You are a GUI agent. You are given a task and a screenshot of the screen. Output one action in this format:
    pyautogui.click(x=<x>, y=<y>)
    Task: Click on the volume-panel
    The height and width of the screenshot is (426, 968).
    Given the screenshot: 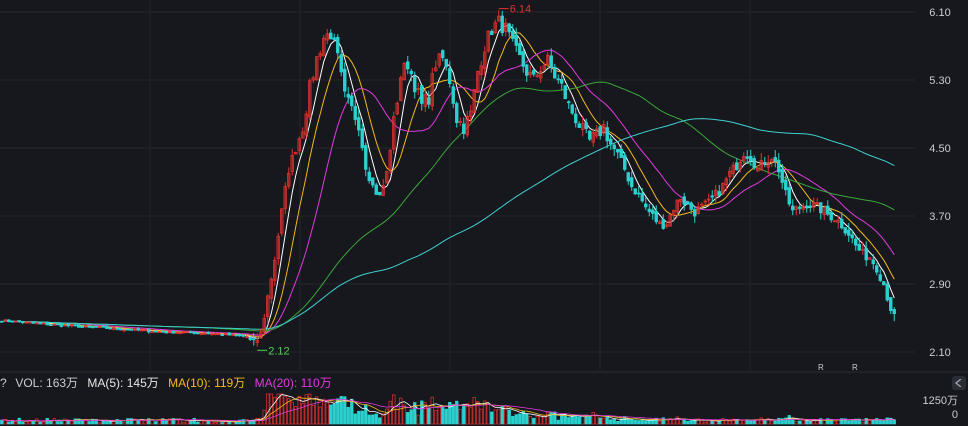 What is the action you would take?
    pyautogui.click(x=448, y=409)
    